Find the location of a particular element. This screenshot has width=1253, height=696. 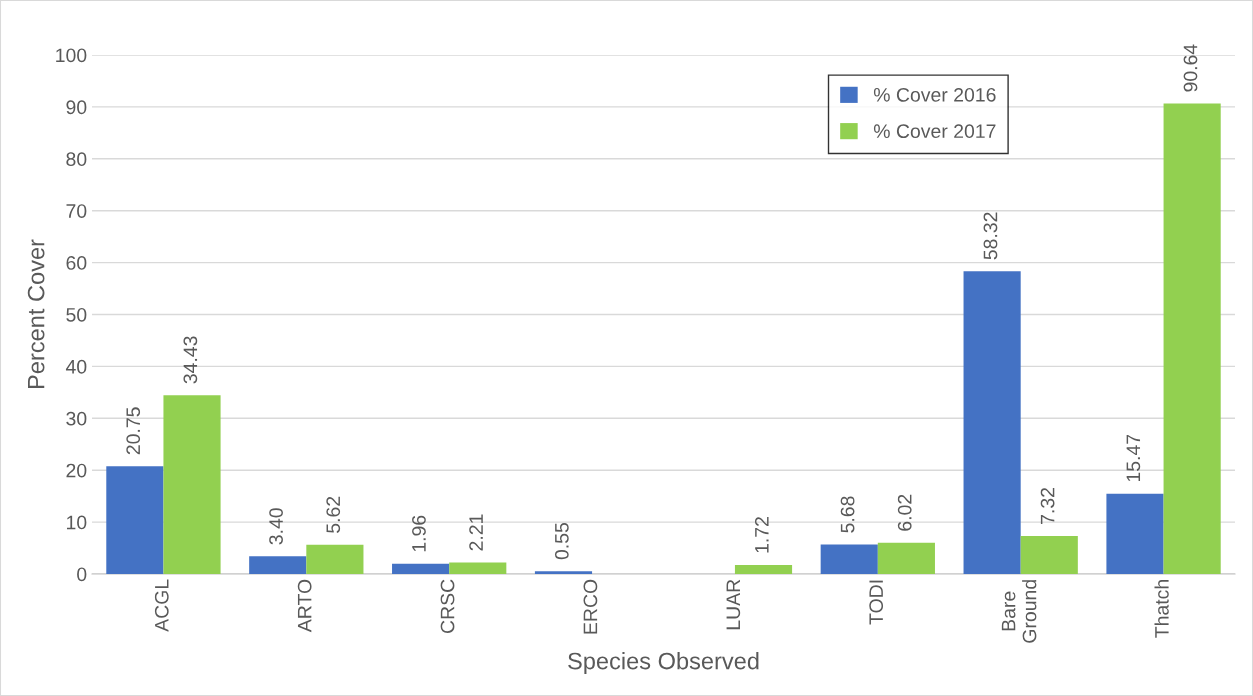

y-tick-label: 70 is located at coordinates (76, 211).